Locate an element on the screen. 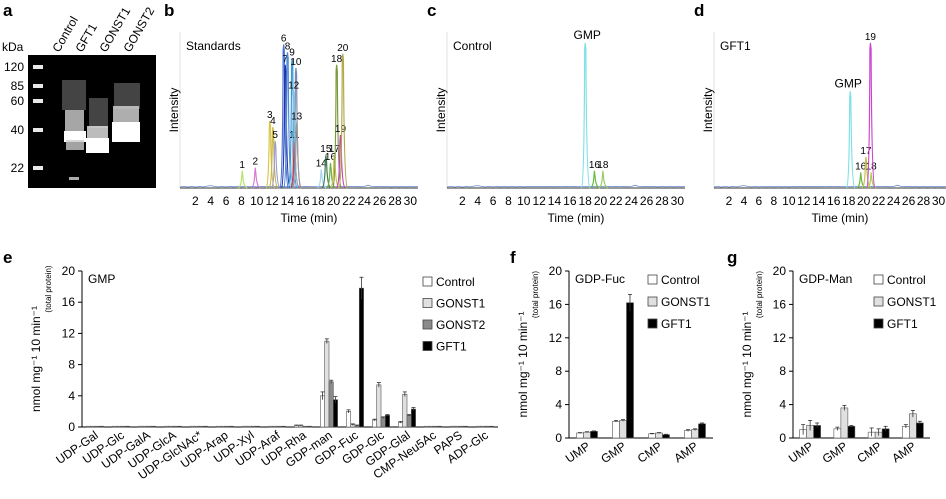 This screenshot has height=499, width=946. gel-marker-label: 85 is located at coordinates (18, 86).